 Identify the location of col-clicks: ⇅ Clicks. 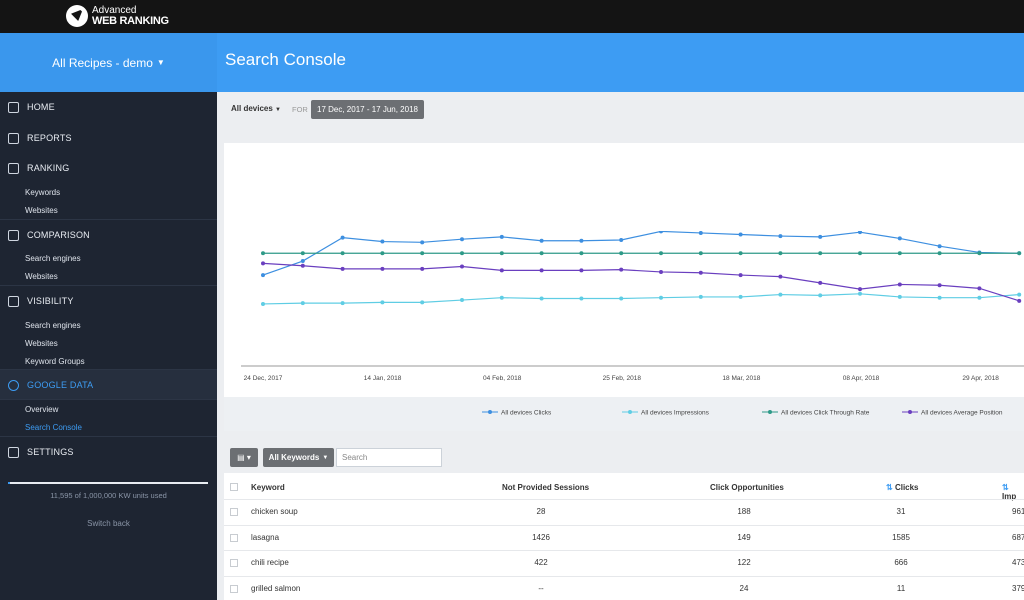
(902, 487).